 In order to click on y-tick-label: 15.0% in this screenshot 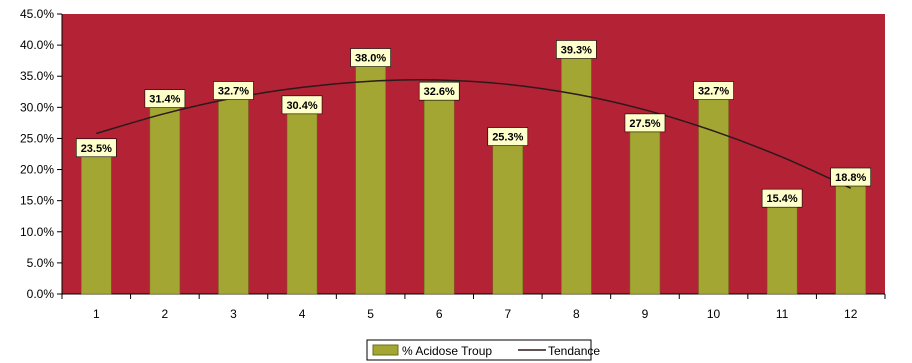, I will do `click(37, 201)`.